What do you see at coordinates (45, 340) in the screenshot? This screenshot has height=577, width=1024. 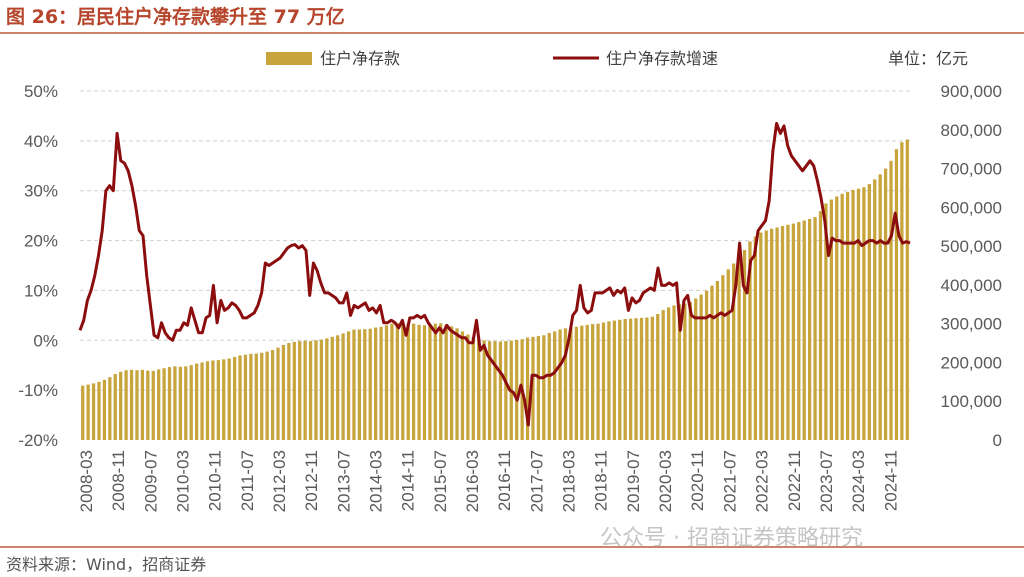 I see `y-left-tick-label: 0%` at bounding box center [45, 340].